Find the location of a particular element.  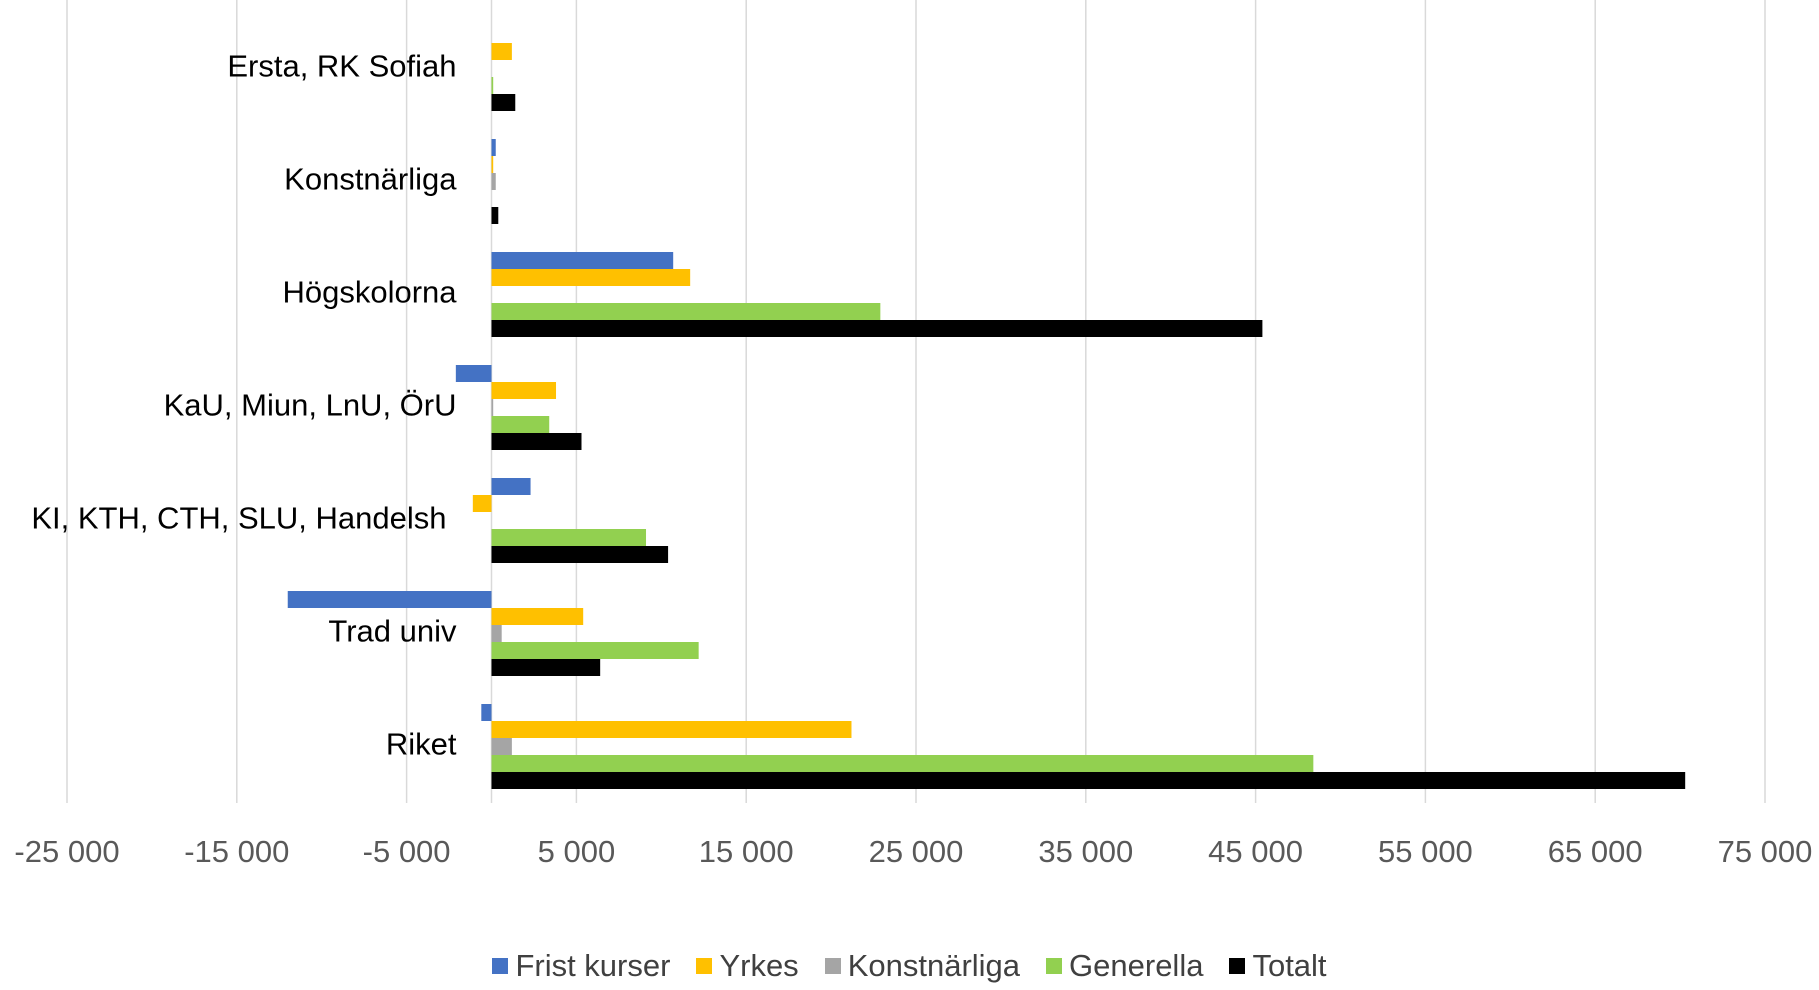

legend-item: Totalt is located at coordinates (1278, 966).